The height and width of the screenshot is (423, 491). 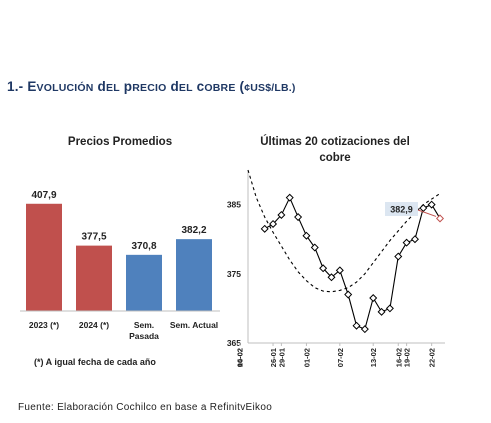 What do you see at coordinates (306, 357) in the screenshot?
I see `x-tick-label: 01-02` at bounding box center [306, 357].